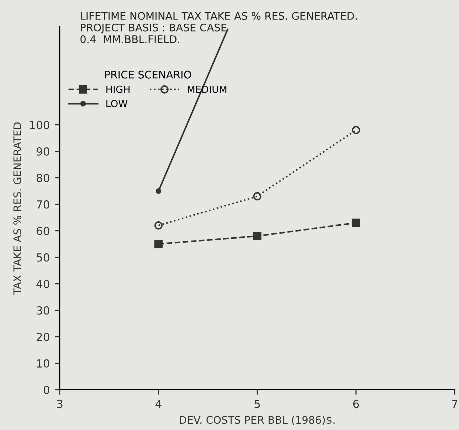 The image size is (459, 430). I want to click on x-tick-label: 6, so click(356, 404).